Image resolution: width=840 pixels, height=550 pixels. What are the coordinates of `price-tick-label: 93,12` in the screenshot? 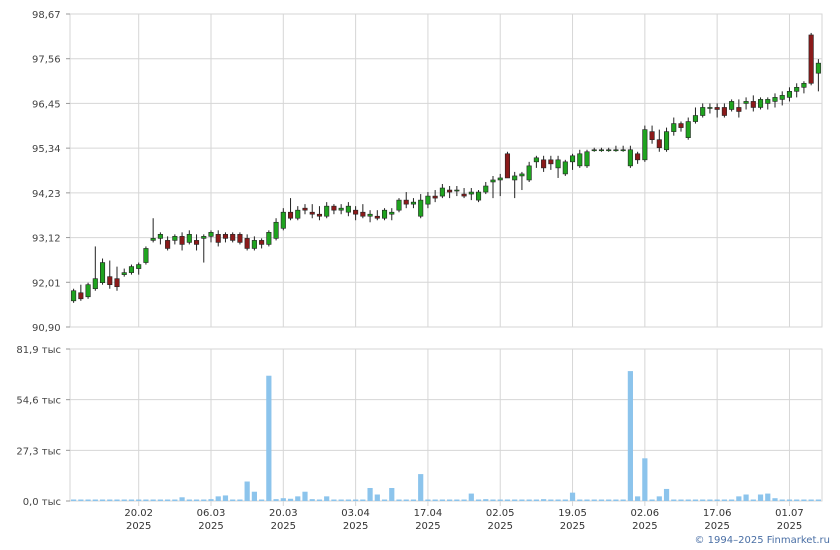 It's located at (46, 239).